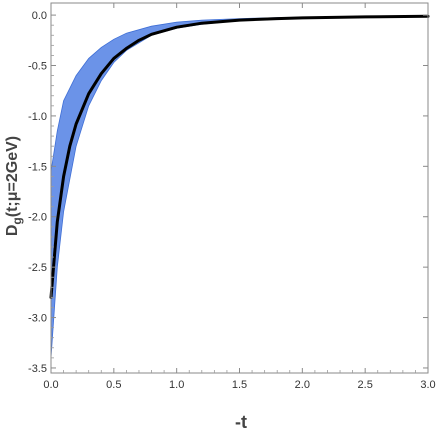  Describe the element at coordinates (37, 117) in the screenshot. I see `y-tick-label: -1.0` at that location.